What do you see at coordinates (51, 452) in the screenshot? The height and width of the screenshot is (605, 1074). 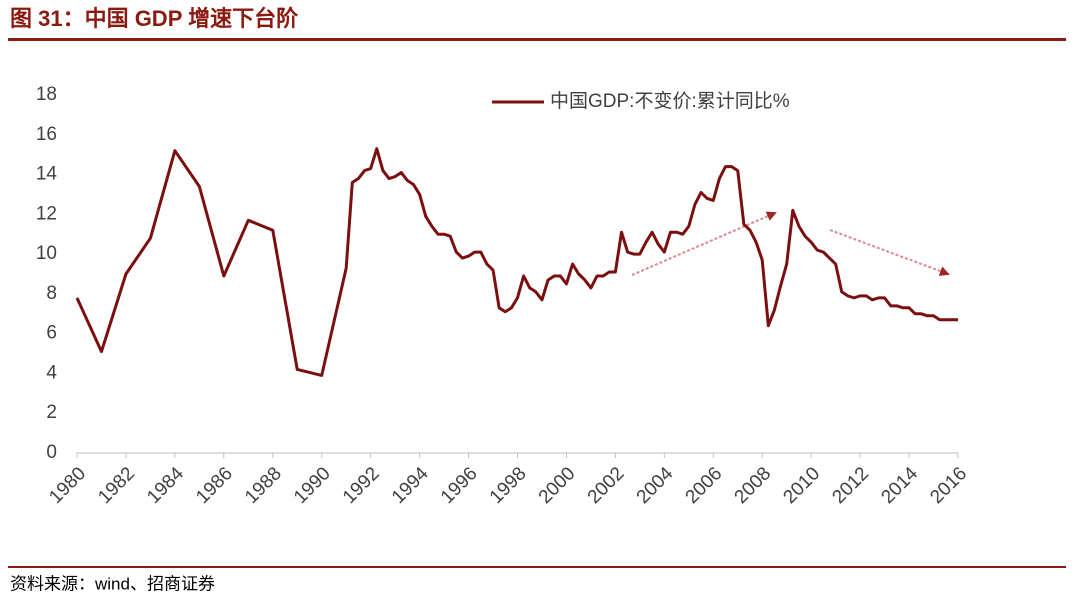 I see `y-tick-label: 0` at bounding box center [51, 452].